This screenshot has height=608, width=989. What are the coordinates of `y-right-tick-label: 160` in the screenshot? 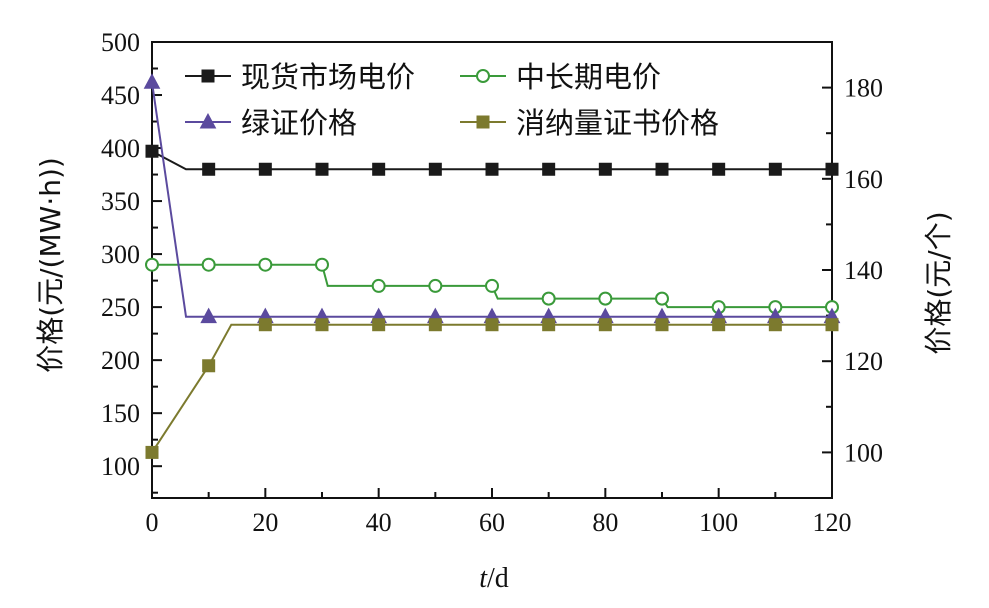 It's located at (863, 179).